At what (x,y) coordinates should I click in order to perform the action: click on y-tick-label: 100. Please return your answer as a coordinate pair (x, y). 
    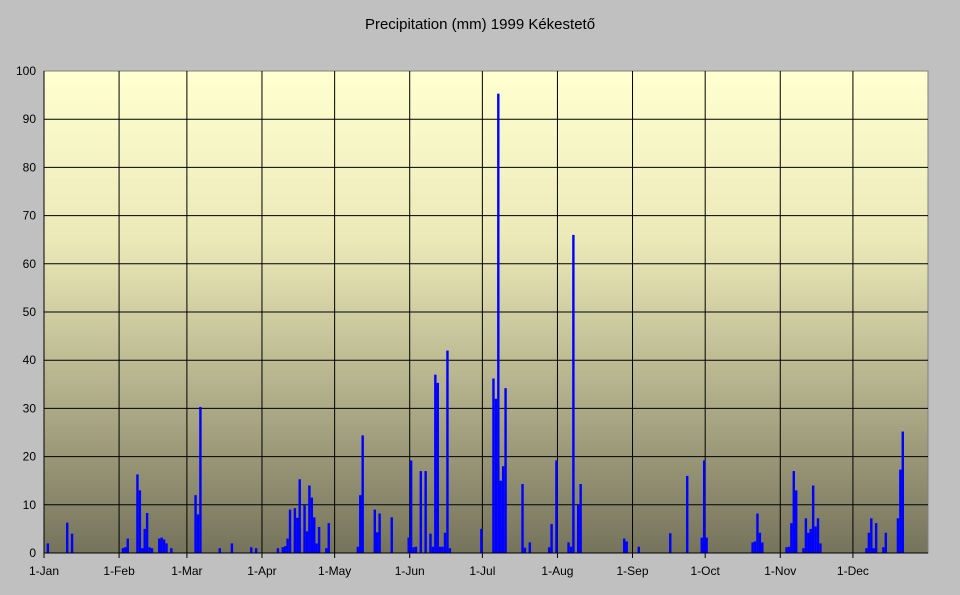
    Looking at the image, I should click on (26, 71).